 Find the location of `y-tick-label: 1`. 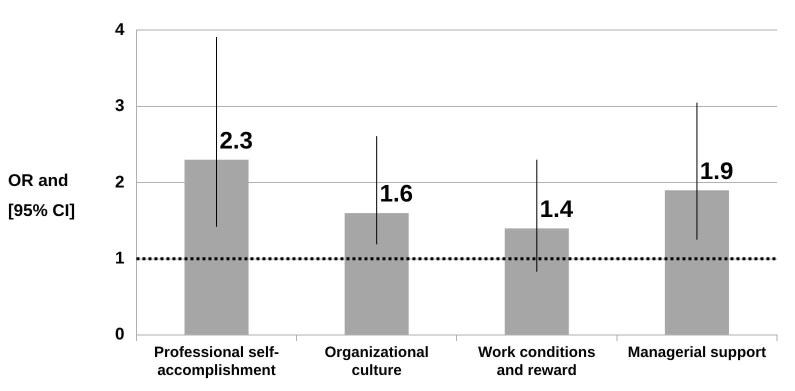

y-tick-label: 1 is located at coordinates (119, 258).